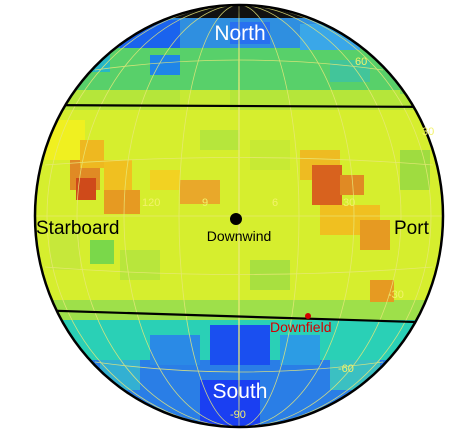 The image size is (470, 432). Describe the element at coordinates (238, 415) in the screenshot. I see `tick-lat-neg90: -90` at that location.